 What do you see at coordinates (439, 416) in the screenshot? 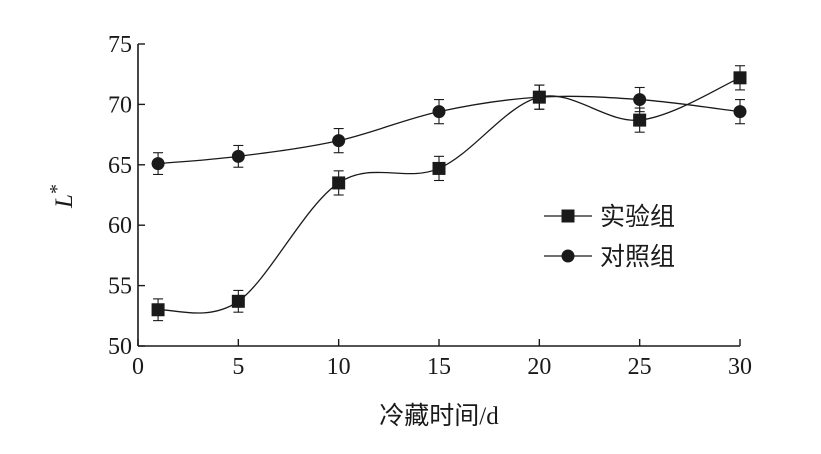
I see `x-axis-title: 冷藏时间/d` at bounding box center [439, 416].